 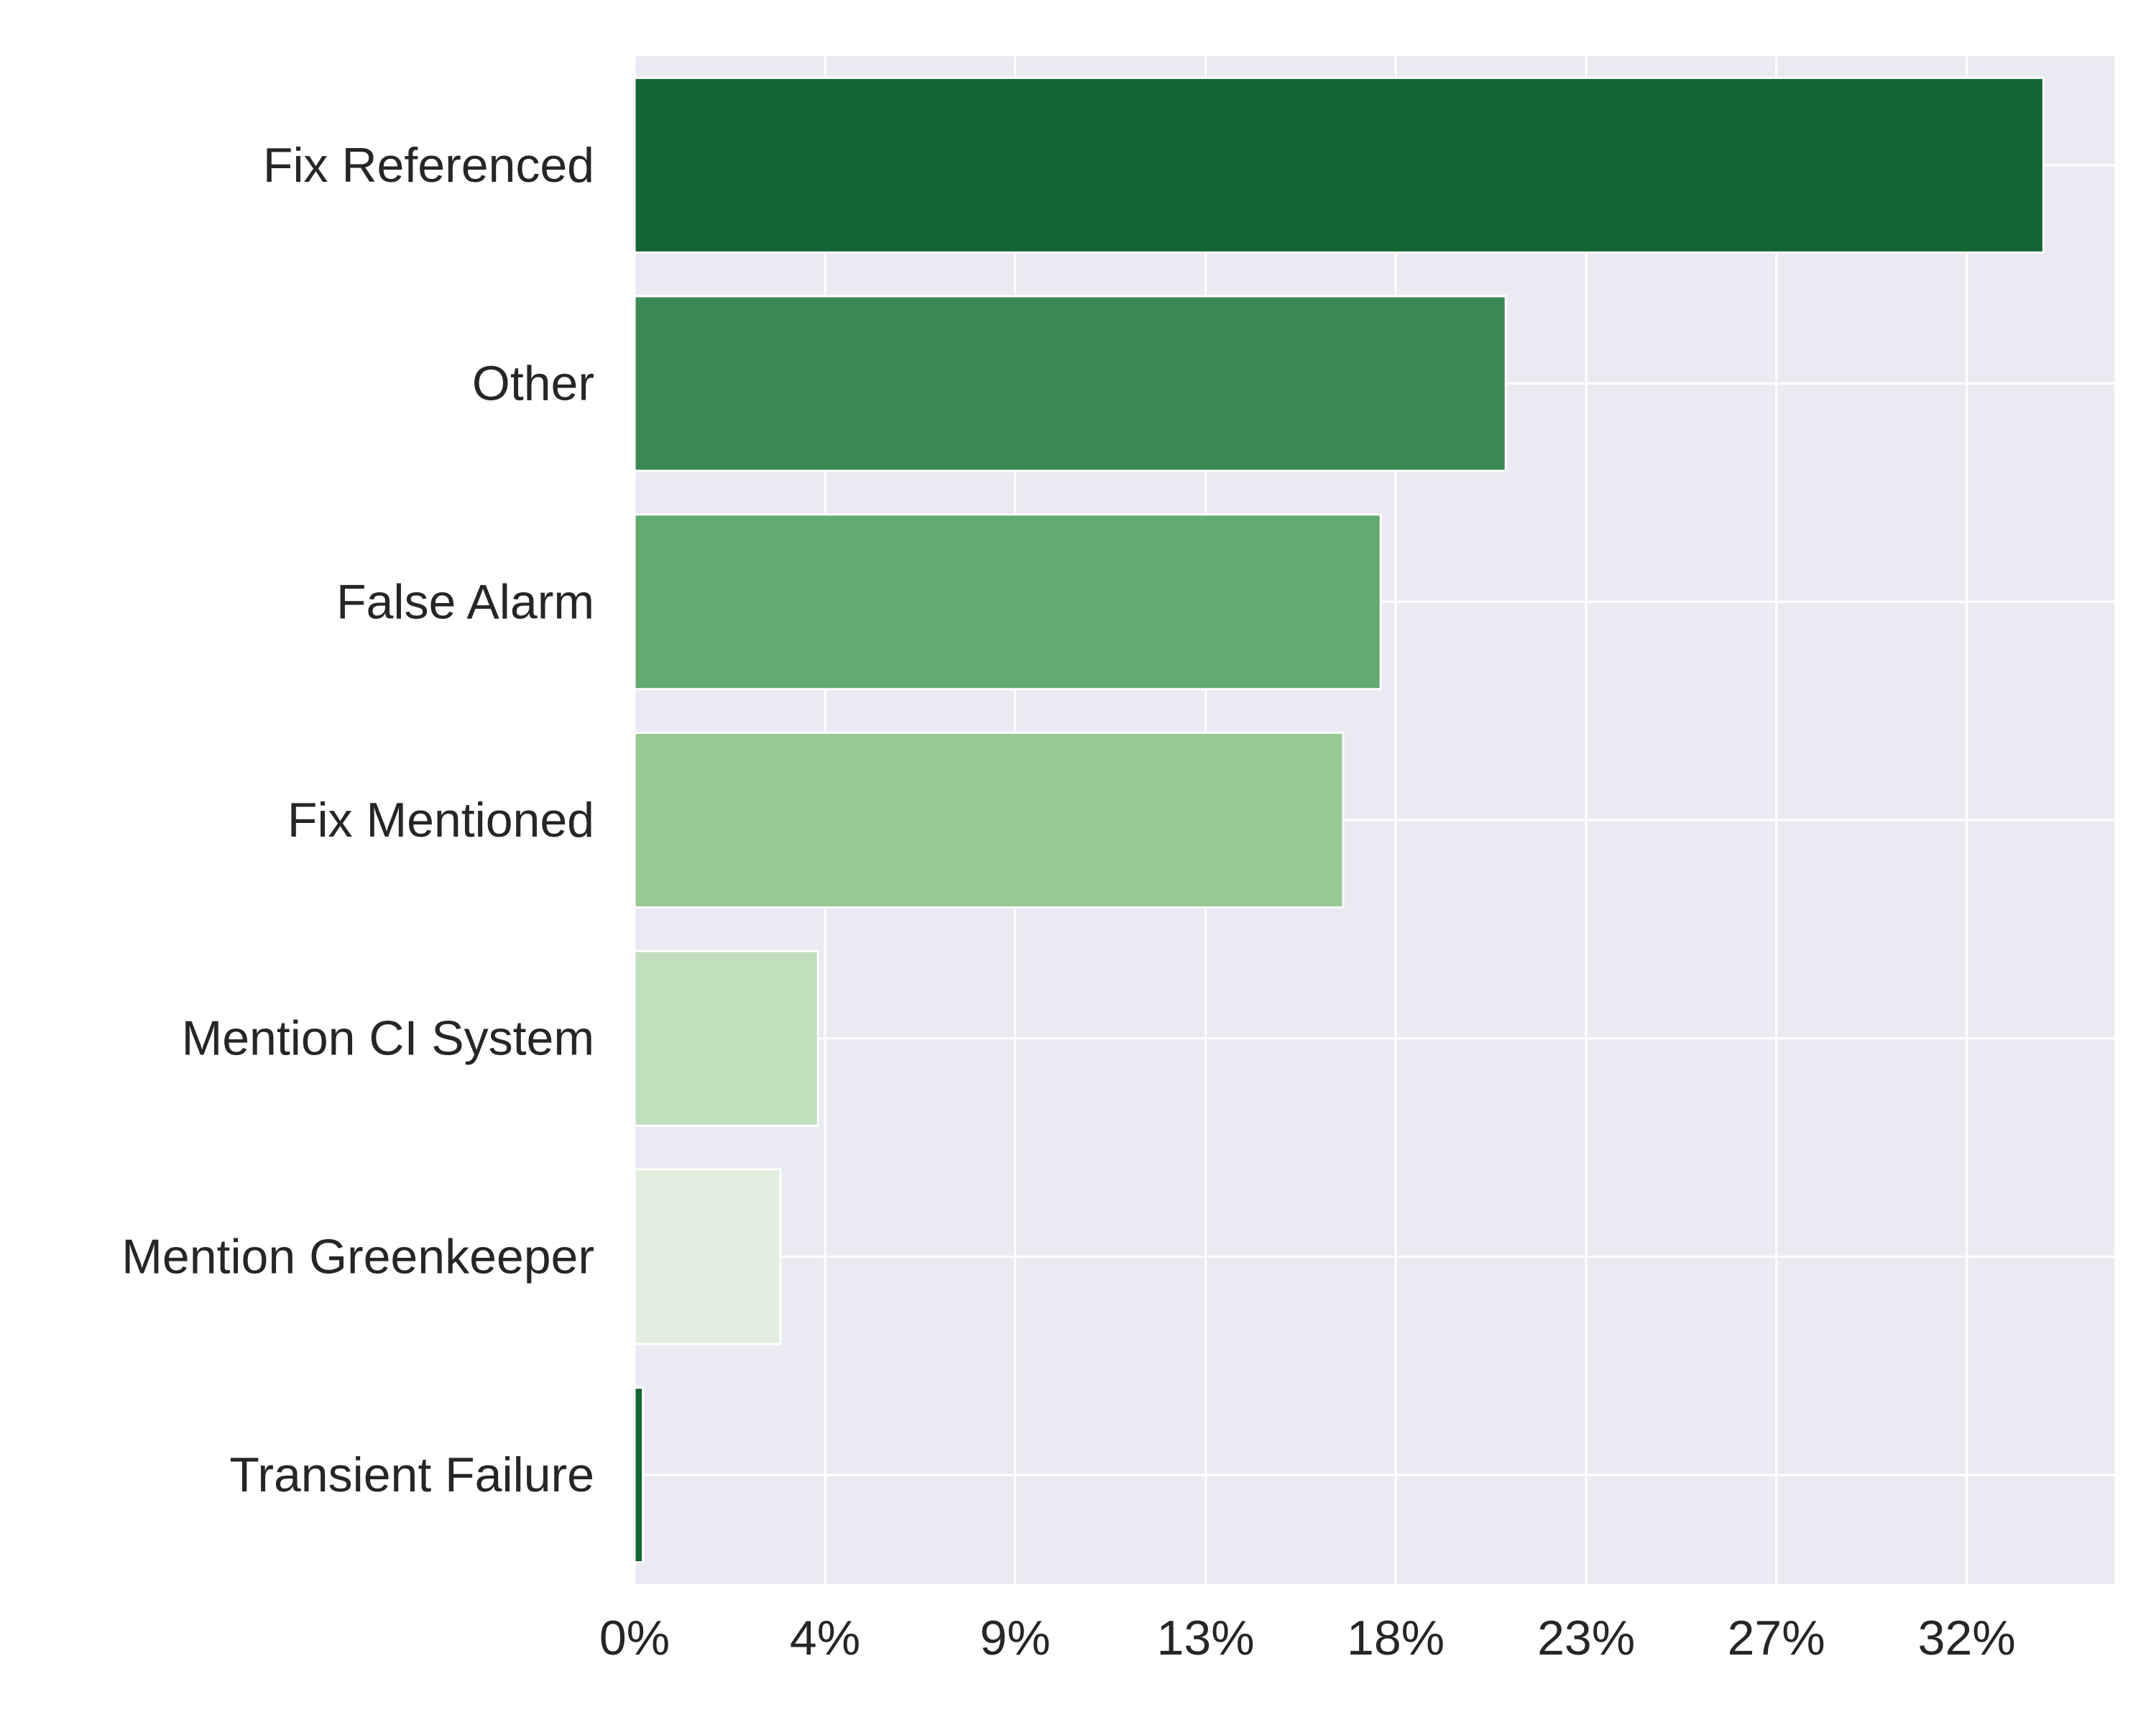 What do you see at coordinates (533, 383) in the screenshot?
I see `category-label: Other` at bounding box center [533, 383].